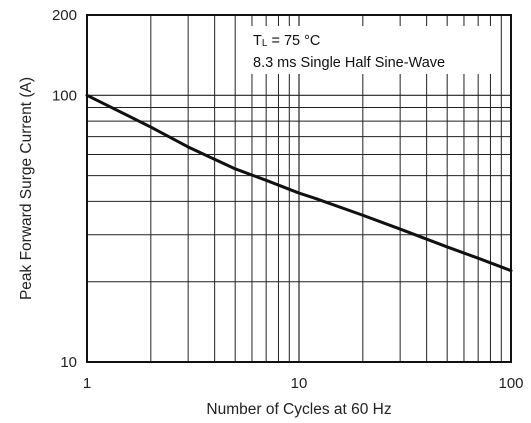  Describe the element at coordinates (257, 41) in the screenshot. I see `temperature-symbol: T` at that location.